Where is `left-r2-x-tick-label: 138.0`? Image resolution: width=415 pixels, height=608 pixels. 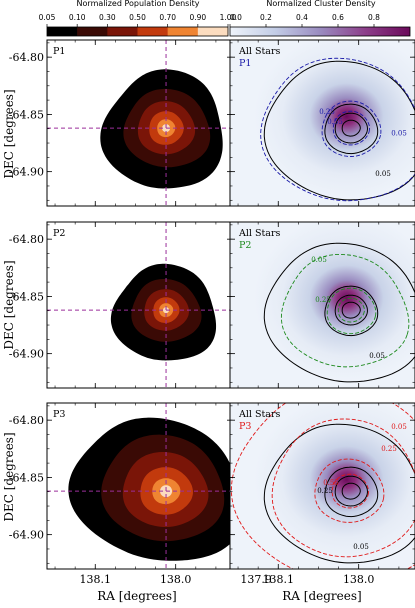
left-r2-x-tick-label: 138.0 is located at coordinates (176, 579).